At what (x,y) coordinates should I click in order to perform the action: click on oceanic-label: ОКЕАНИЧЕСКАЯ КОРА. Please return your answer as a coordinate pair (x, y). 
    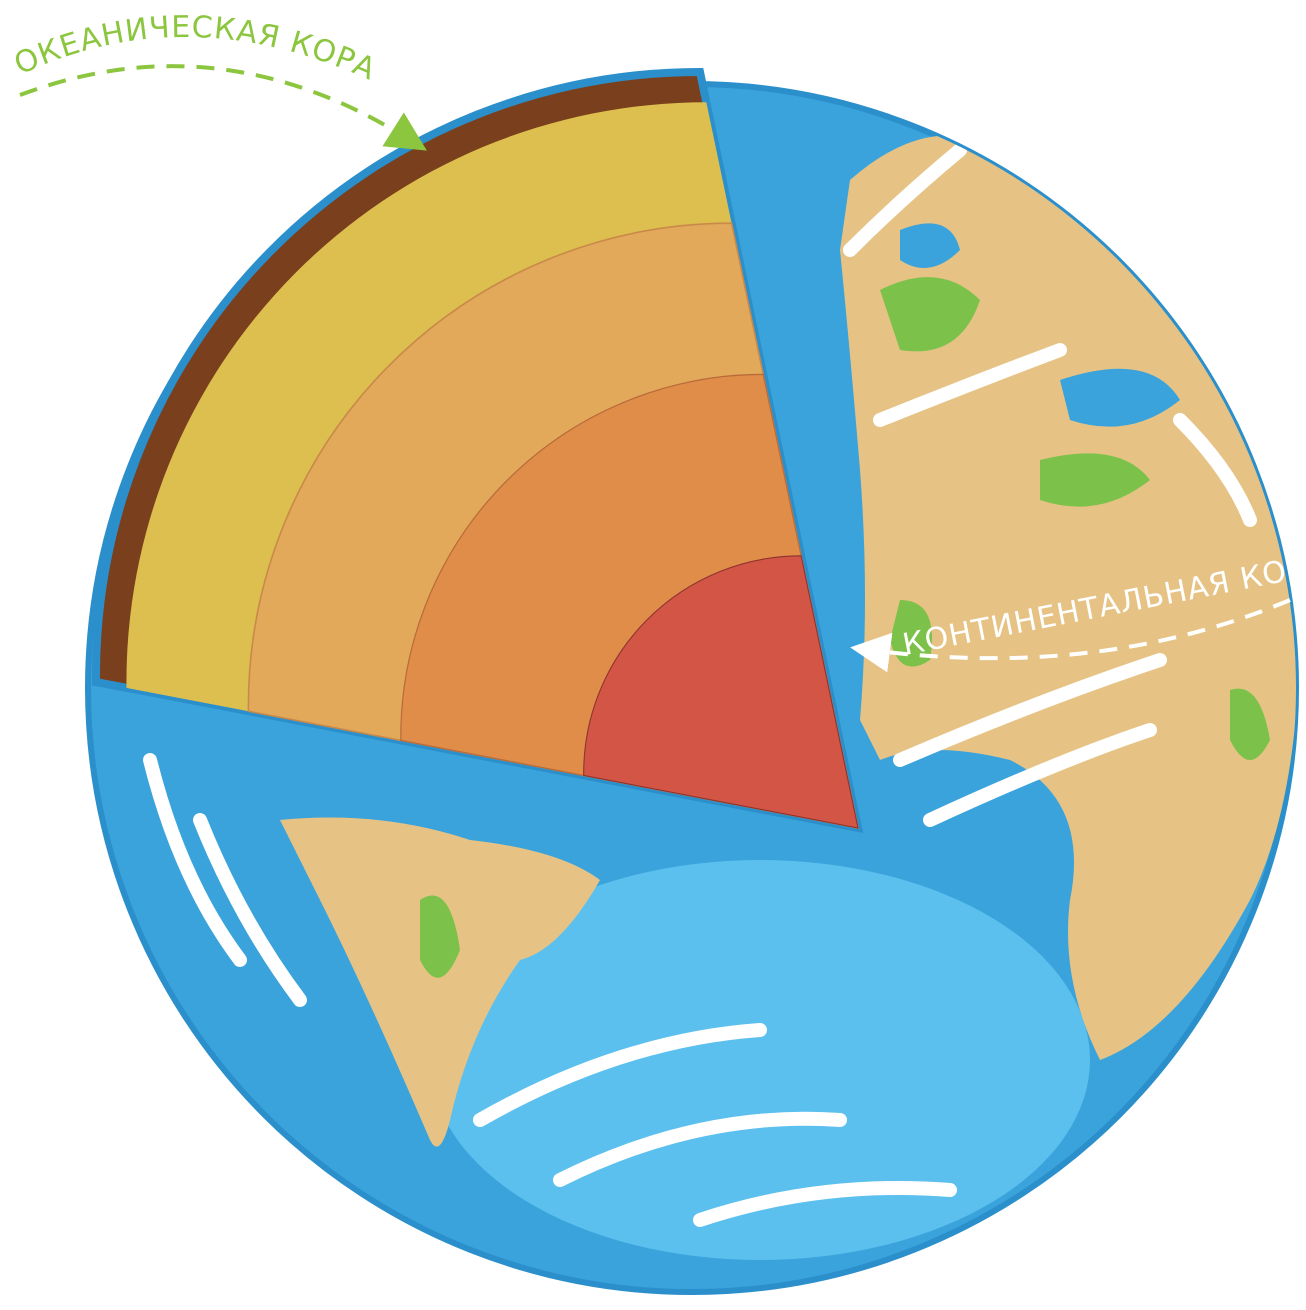
    Looking at the image, I should click on (195, 49).